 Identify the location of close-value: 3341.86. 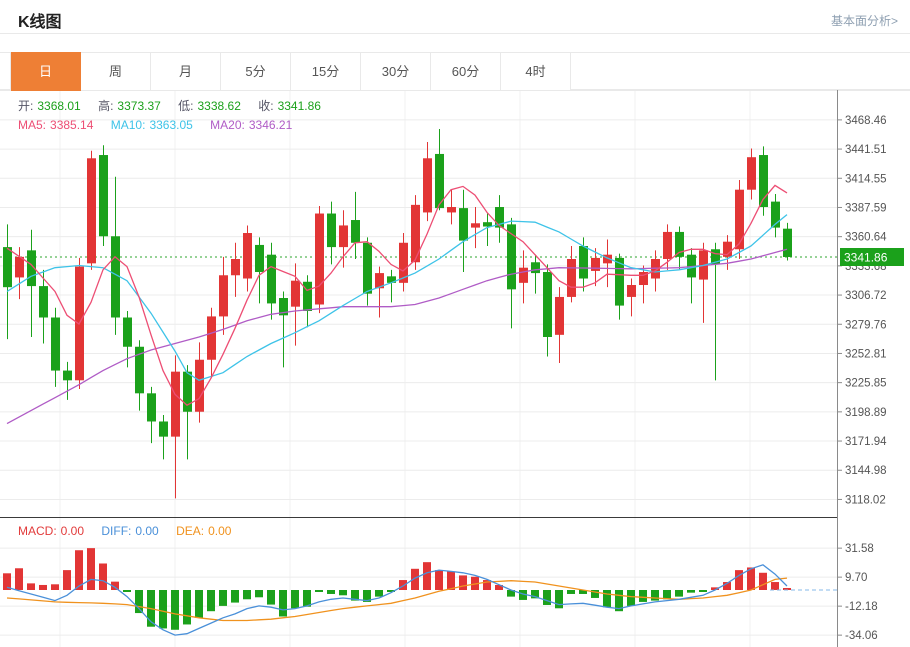
(299, 106).